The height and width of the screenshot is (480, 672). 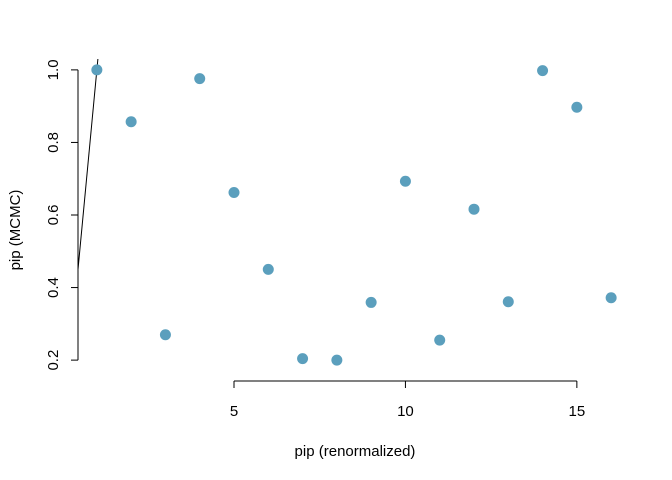 I want to click on x-tick-label: 5, so click(x=234, y=411).